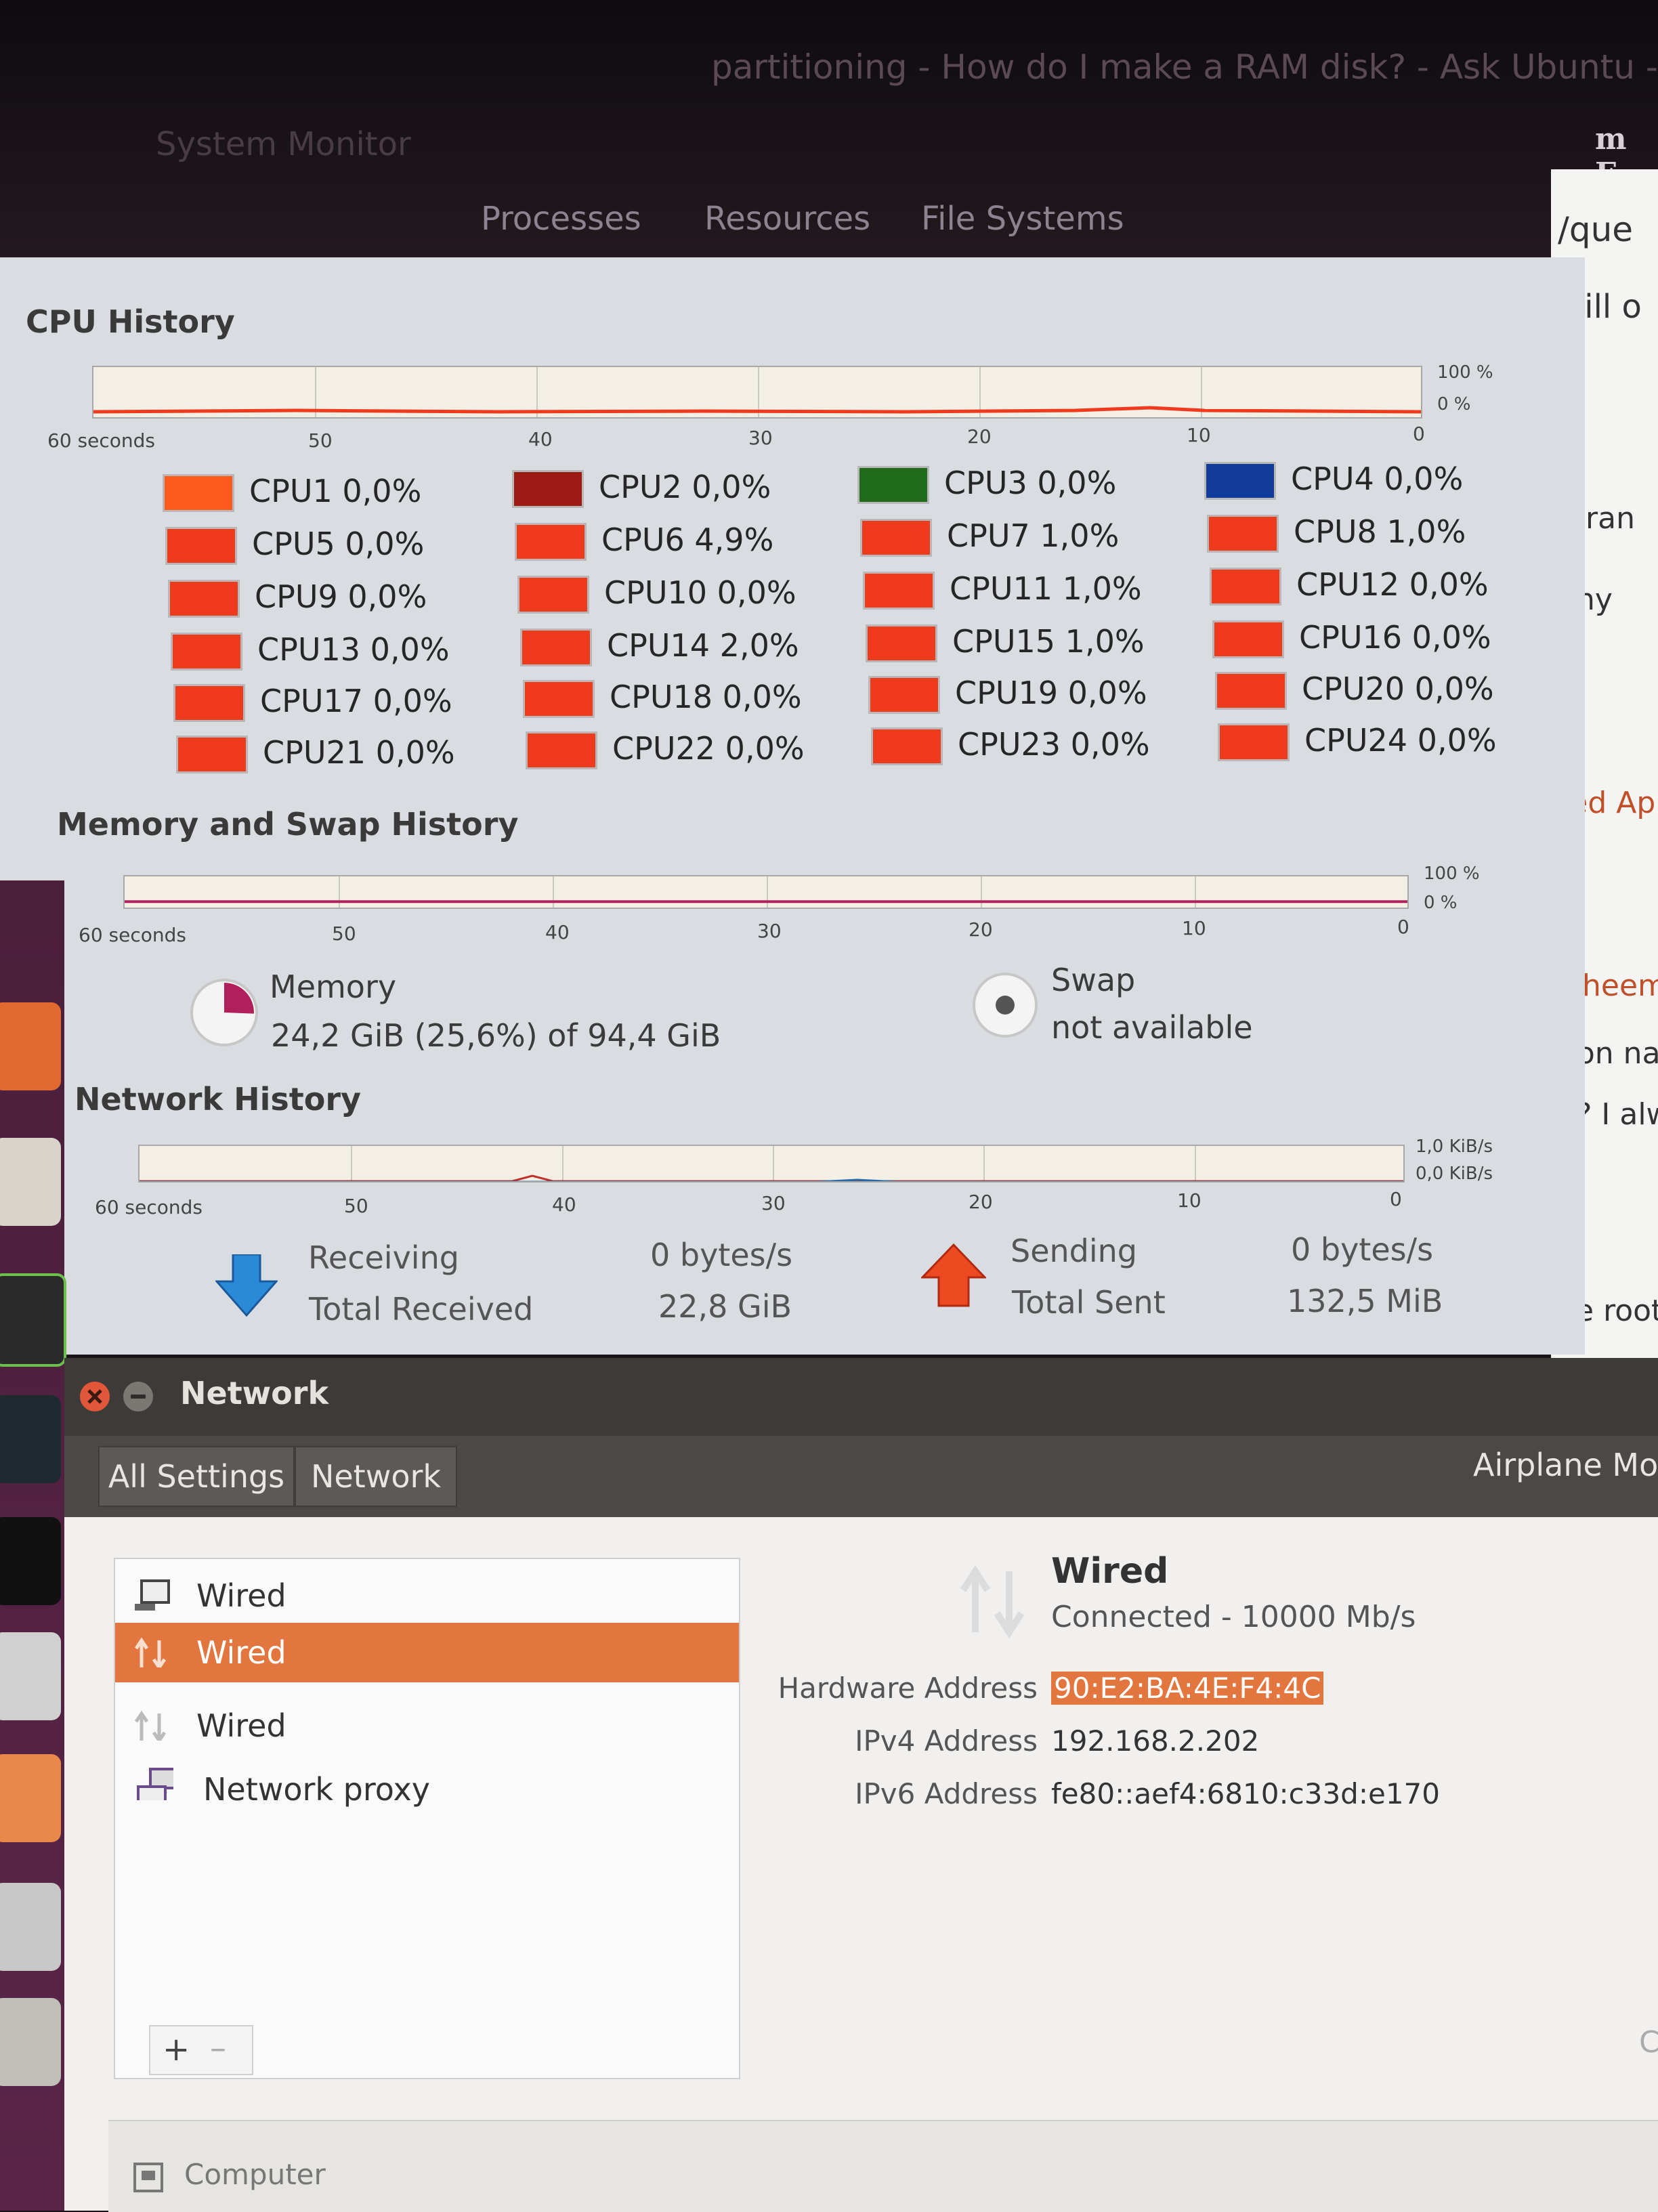 Image resolution: width=1658 pixels, height=2212 pixels. What do you see at coordinates (30, 1561) in the screenshot?
I see `launcher-terminal-icon` at bounding box center [30, 1561].